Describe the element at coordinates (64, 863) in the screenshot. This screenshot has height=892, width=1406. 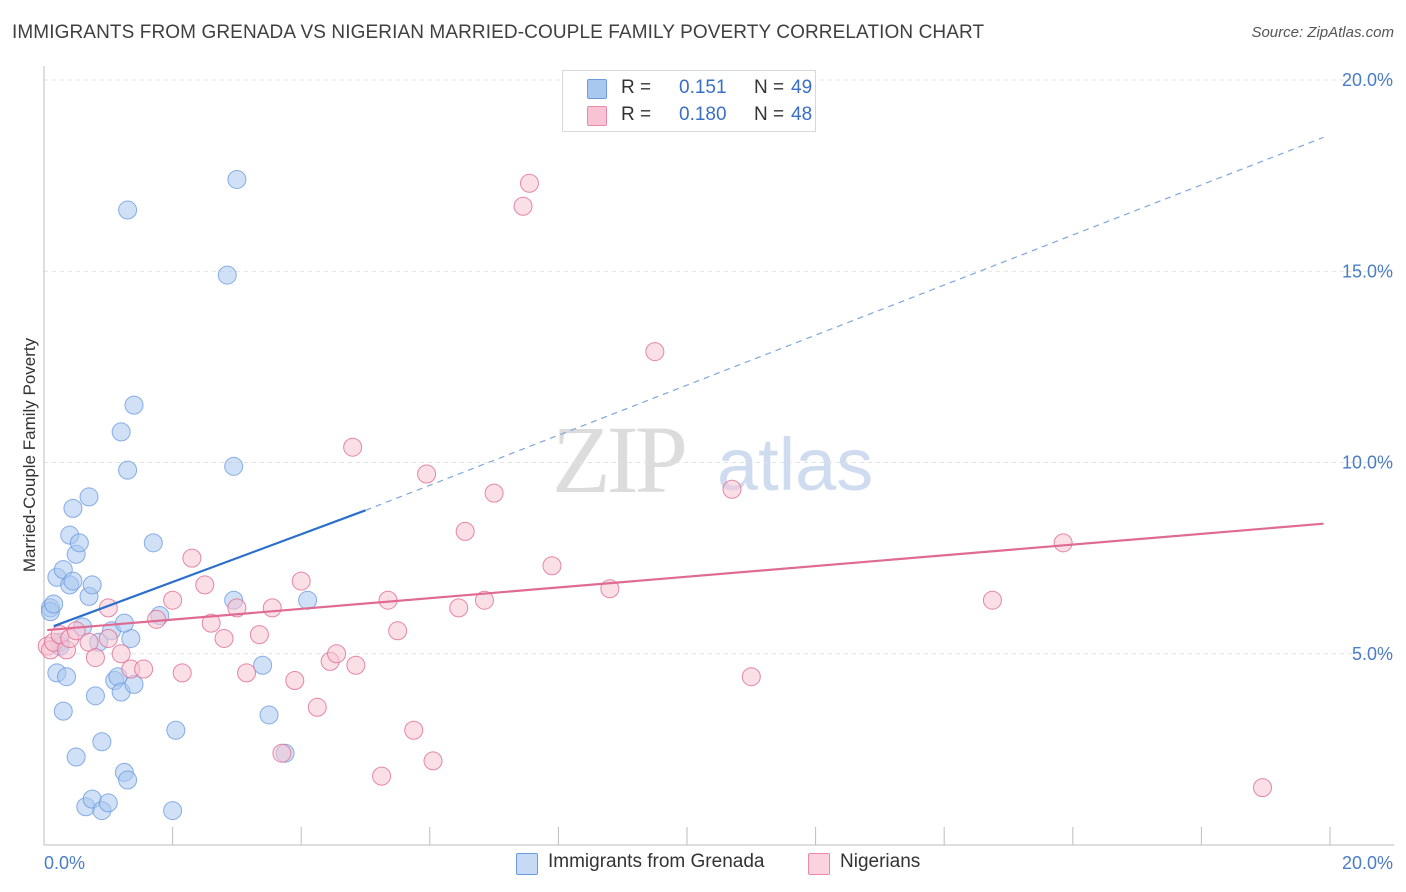
I see `x-tick-label: 0.0%` at that location.